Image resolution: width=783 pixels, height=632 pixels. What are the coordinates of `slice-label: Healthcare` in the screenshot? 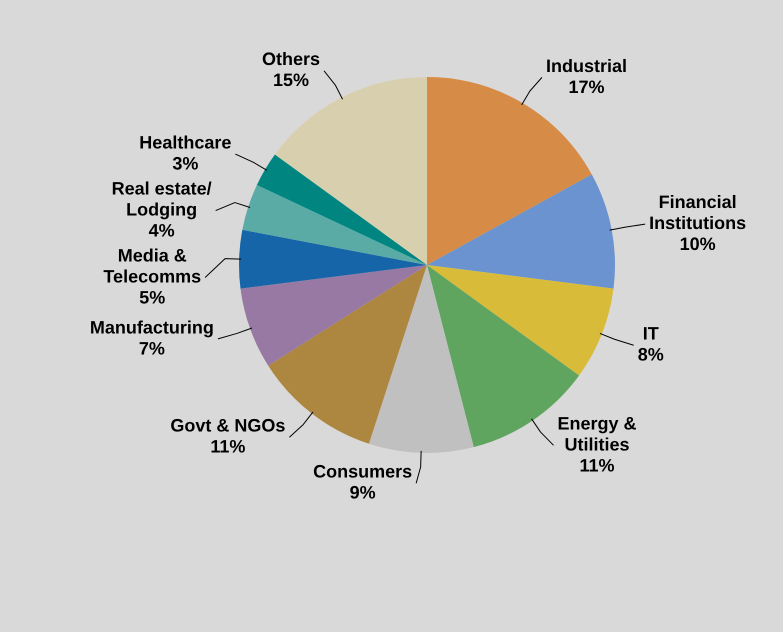 It's located at (185, 142).